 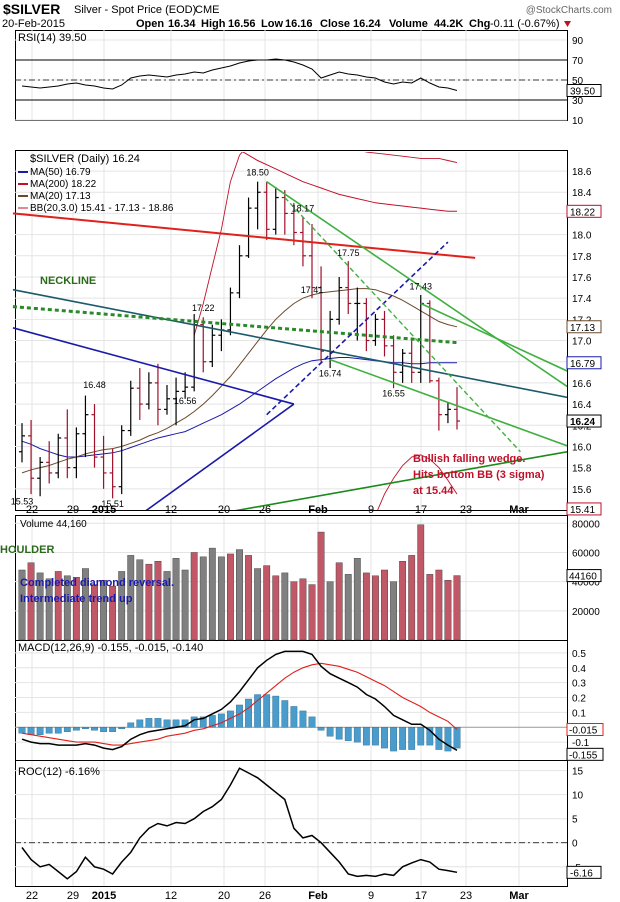 What do you see at coordinates (32, 896) in the screenshot?
I see `x-tick-label: 22` at bounding box center [32, 896].